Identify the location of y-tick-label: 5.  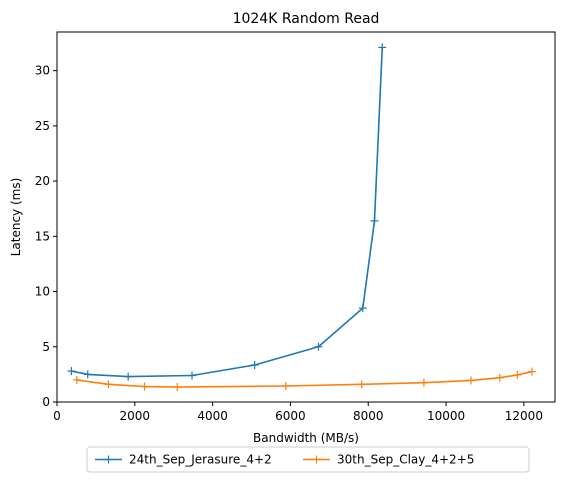
(46, 347).